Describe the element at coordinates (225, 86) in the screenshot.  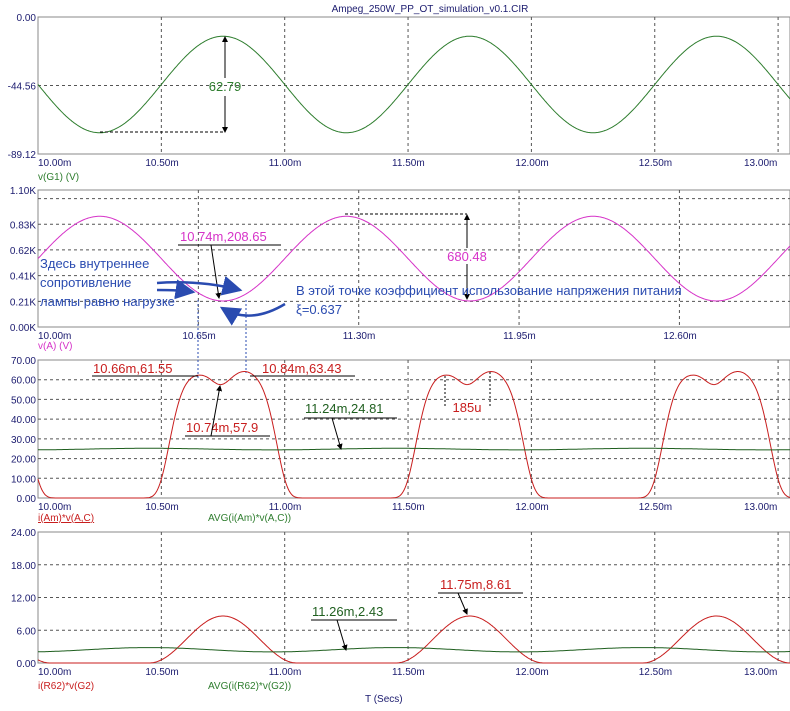
I see `annotation-62-79: 62.79` at that location.